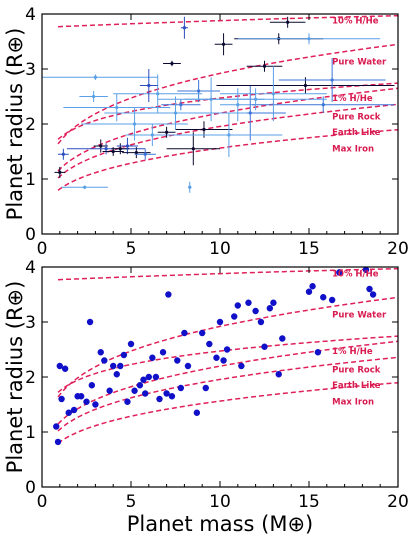 The image size is (415, 540). Describe the element at coordinates (356, 118) in the screenshot. I see `model-label: Pure Rock` at that location.